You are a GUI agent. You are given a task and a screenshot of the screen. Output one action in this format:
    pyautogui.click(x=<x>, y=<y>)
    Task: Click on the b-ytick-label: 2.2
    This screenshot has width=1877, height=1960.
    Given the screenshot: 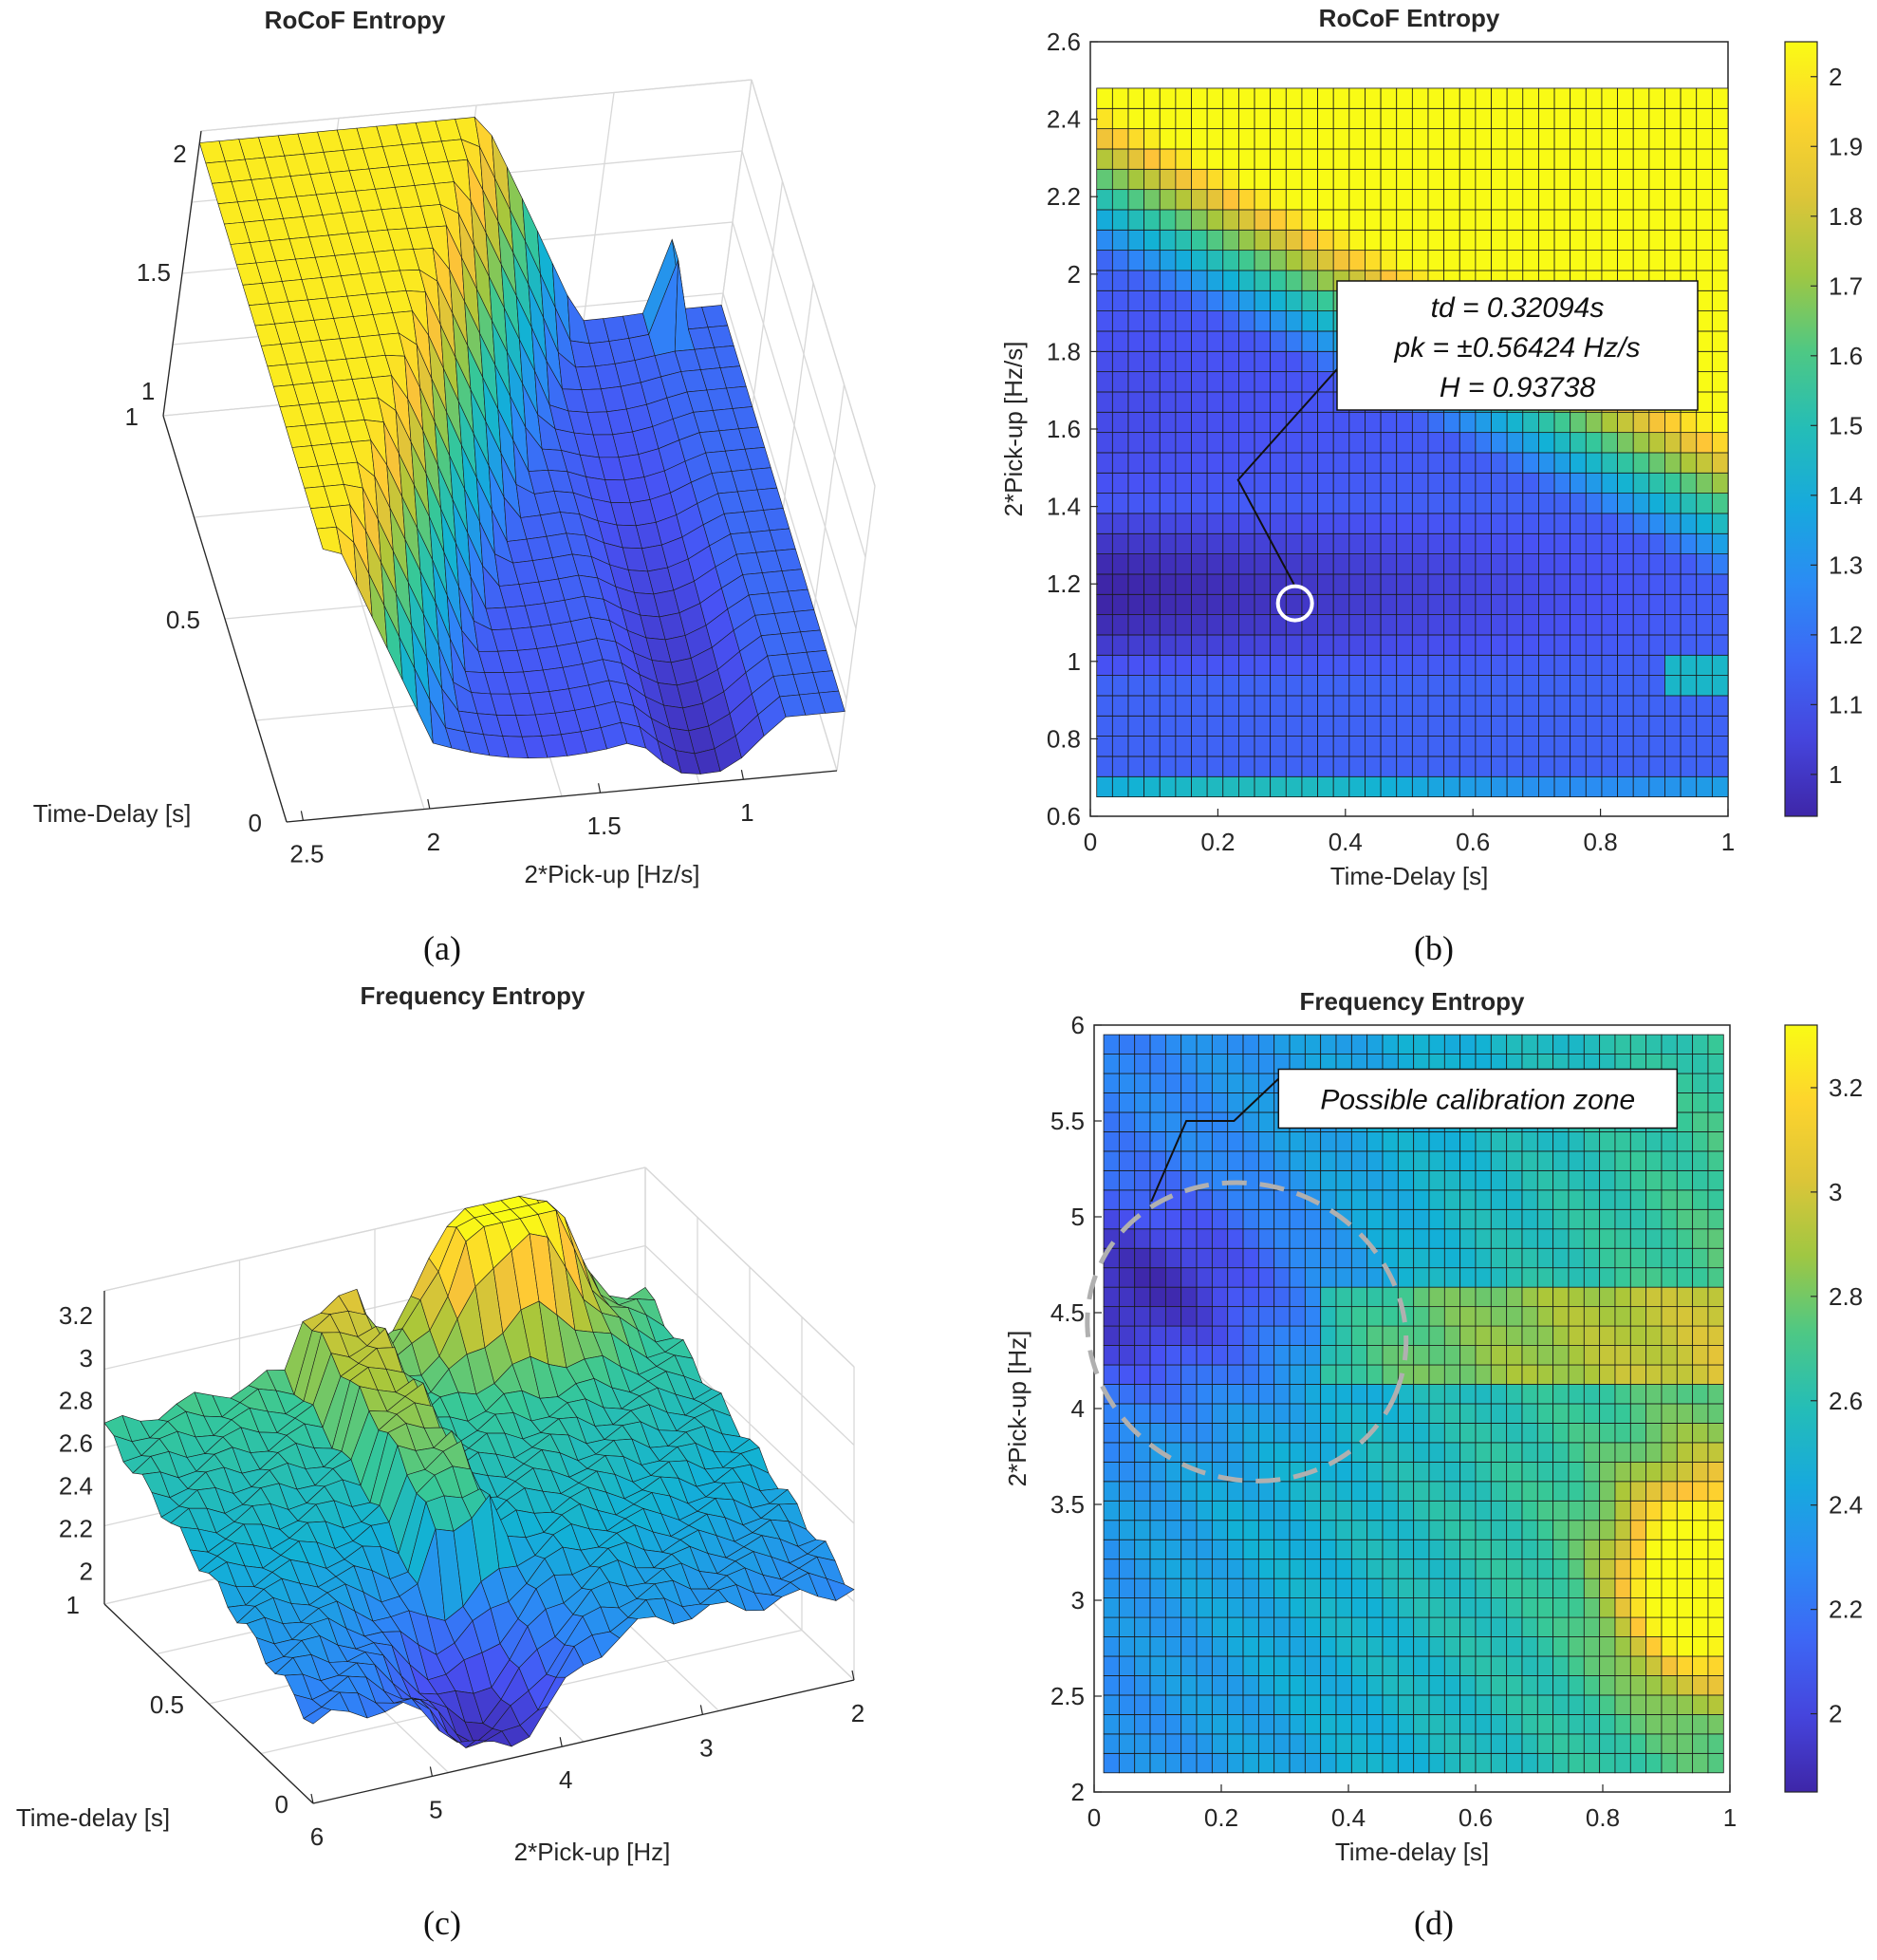 What is the action you would take?
    pyautogui.click(x=1064, y=196)
    